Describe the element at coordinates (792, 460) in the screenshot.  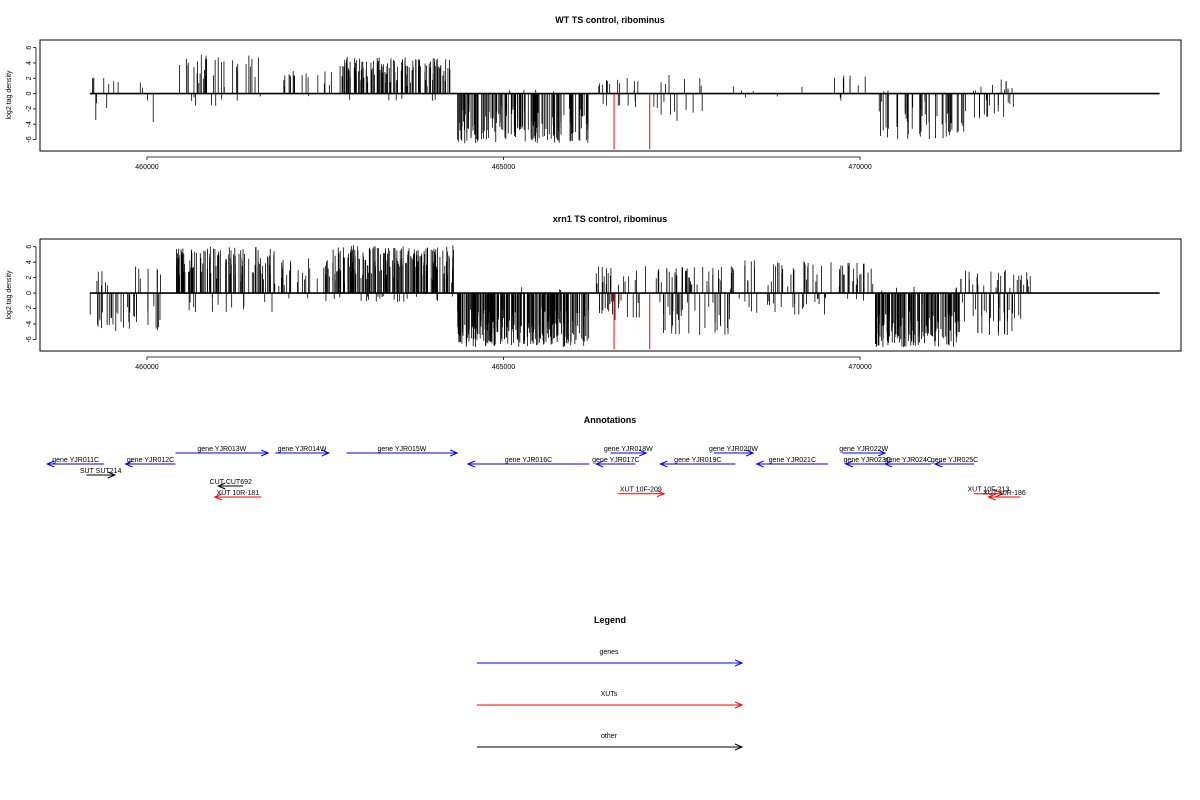
I see `annotation-label: gene YJR021C` at that location.